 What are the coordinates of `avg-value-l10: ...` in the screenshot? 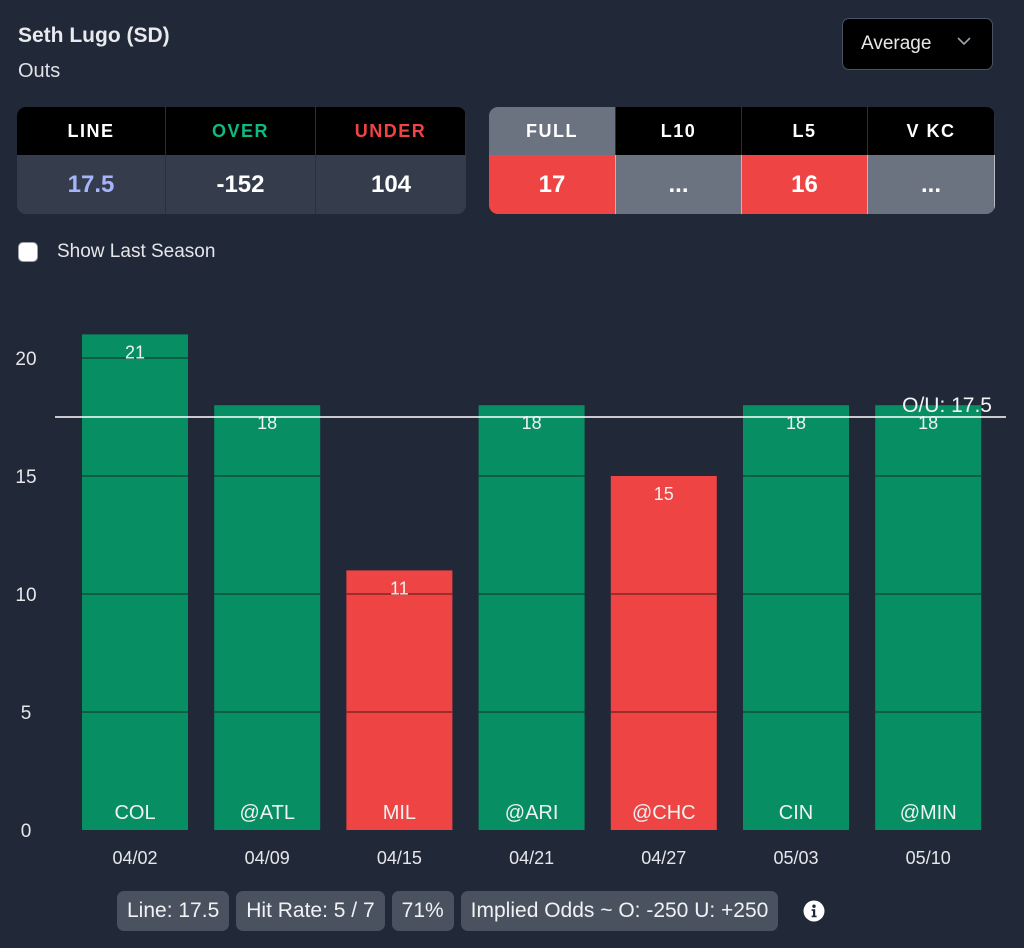 It's located at (679, 184).